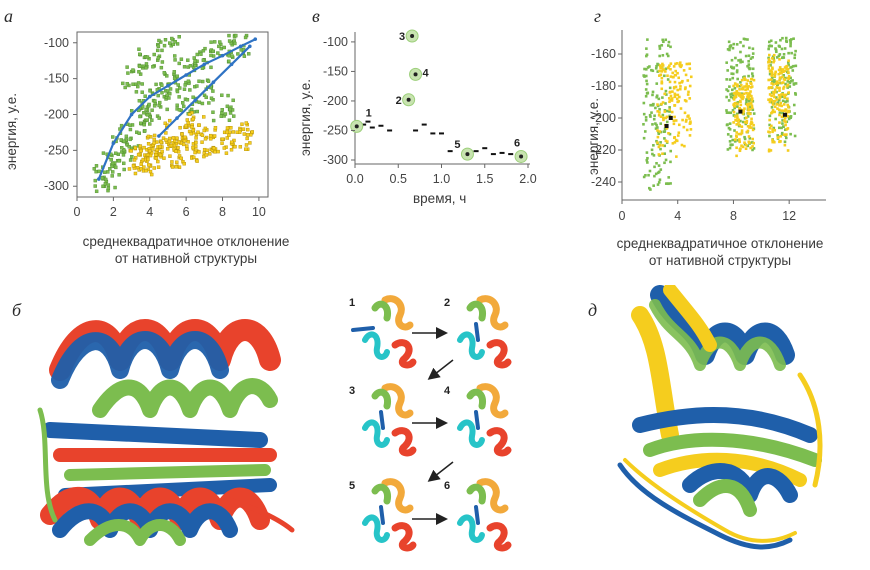  I want to click on tick-label-v-x: 0.0, so click(354, 179).